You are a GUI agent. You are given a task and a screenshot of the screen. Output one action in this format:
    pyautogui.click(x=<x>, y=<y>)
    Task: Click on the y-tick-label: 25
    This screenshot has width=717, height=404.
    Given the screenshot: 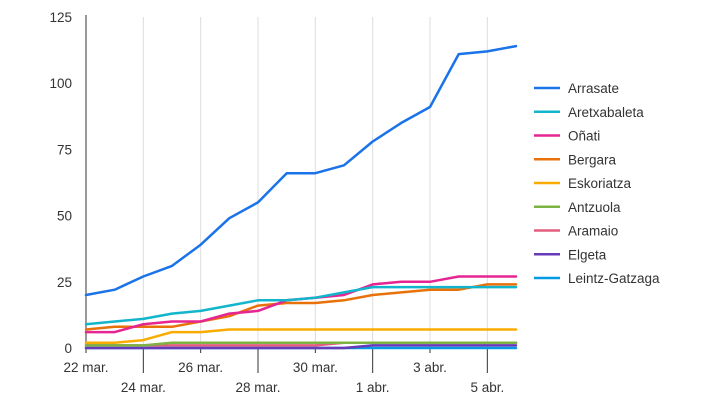 What is the action you would take?
    pyautogui.click(x=64, y=282)
    